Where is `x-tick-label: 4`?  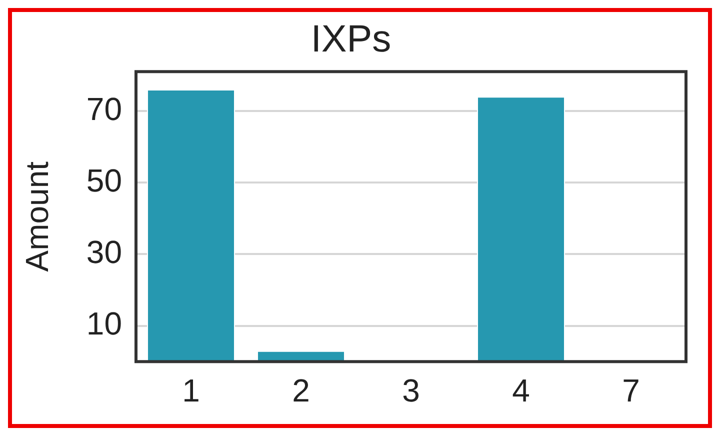
x-tick-label: 4 is located at coordinates (521, 390).